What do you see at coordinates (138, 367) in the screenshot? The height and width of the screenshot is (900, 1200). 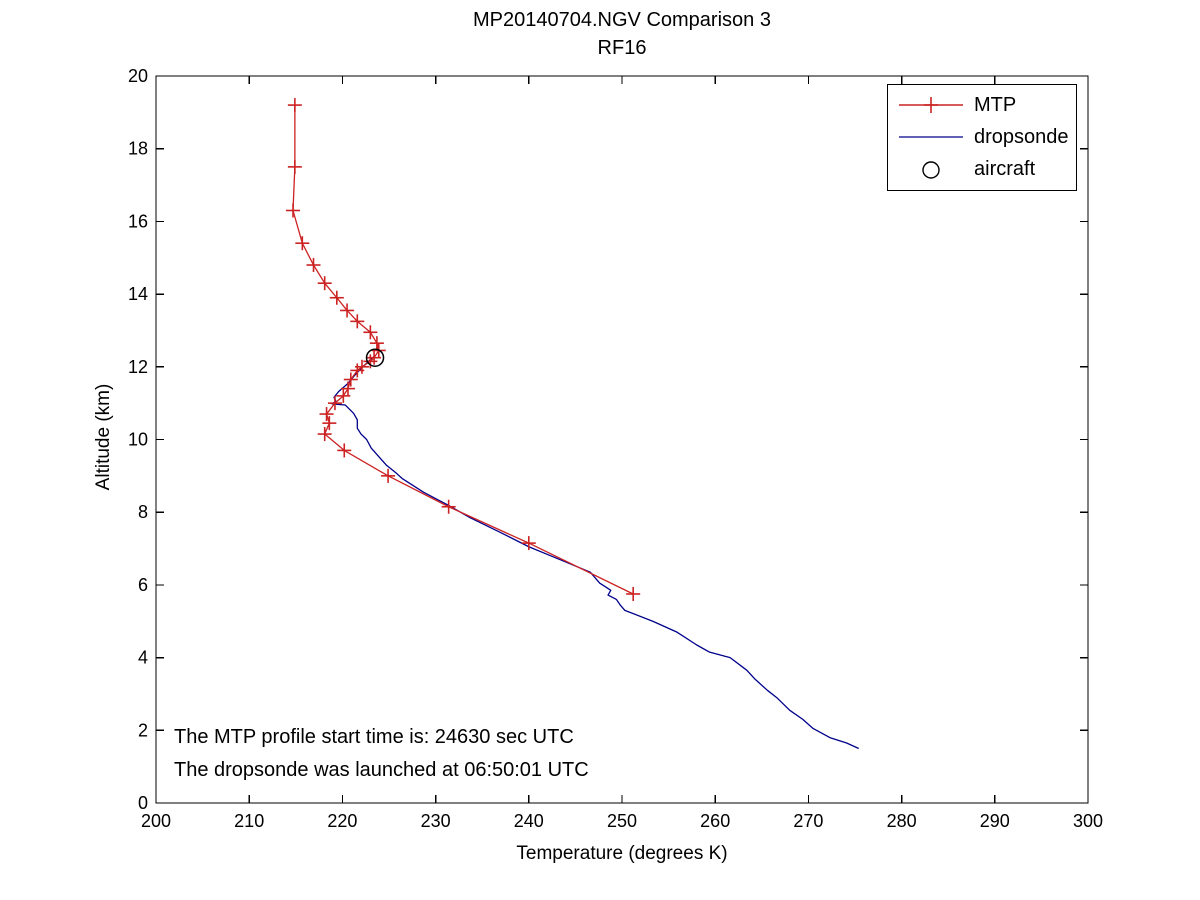 I see `y-tick-label: 12` at bounding box center [138, 367].